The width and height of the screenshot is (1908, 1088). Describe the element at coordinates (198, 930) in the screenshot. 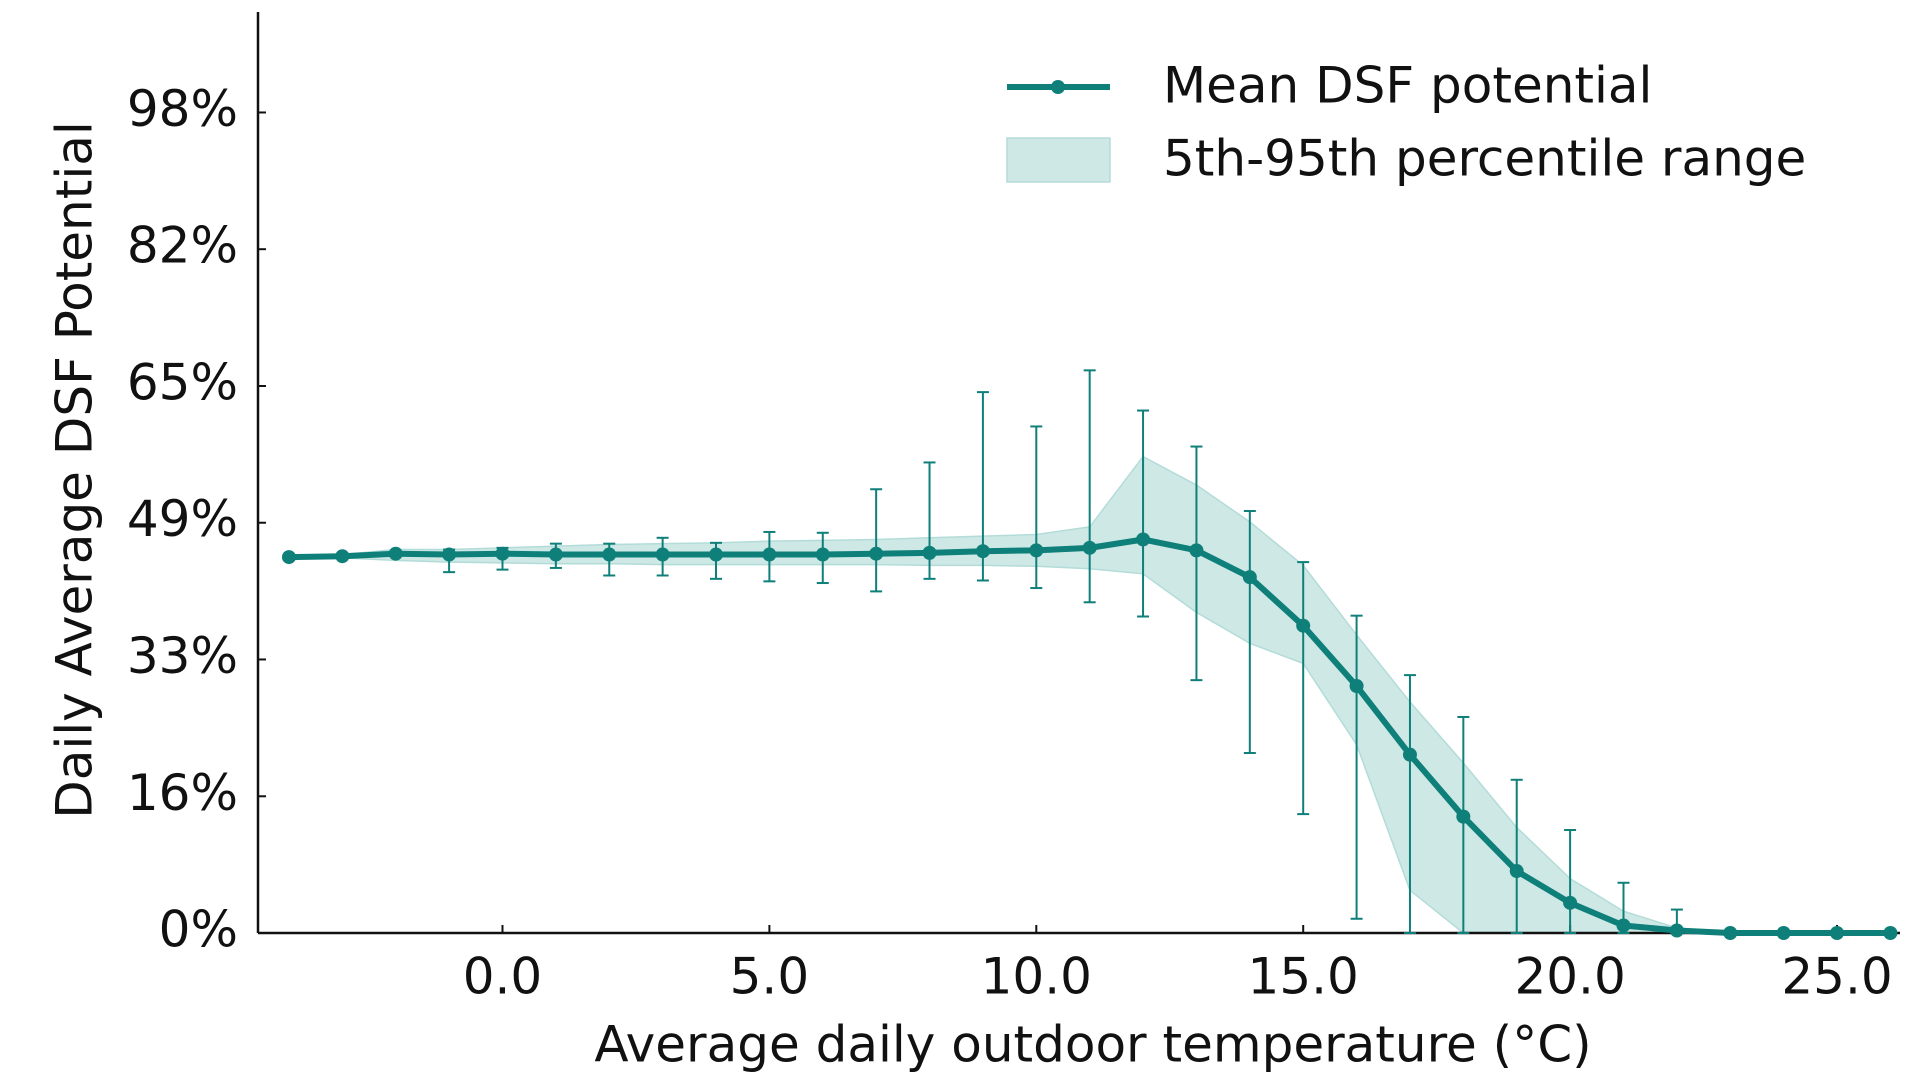

I see `y-tick-label: 0%` at that location.